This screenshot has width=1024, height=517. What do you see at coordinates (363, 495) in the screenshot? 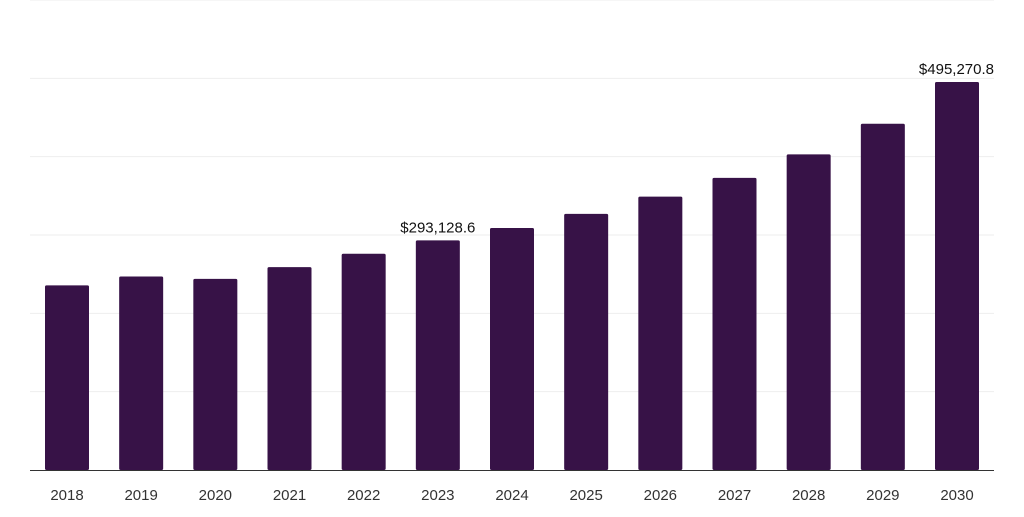
I see `x-tick-label-2022: 2022` at bounding box center [363, 495].